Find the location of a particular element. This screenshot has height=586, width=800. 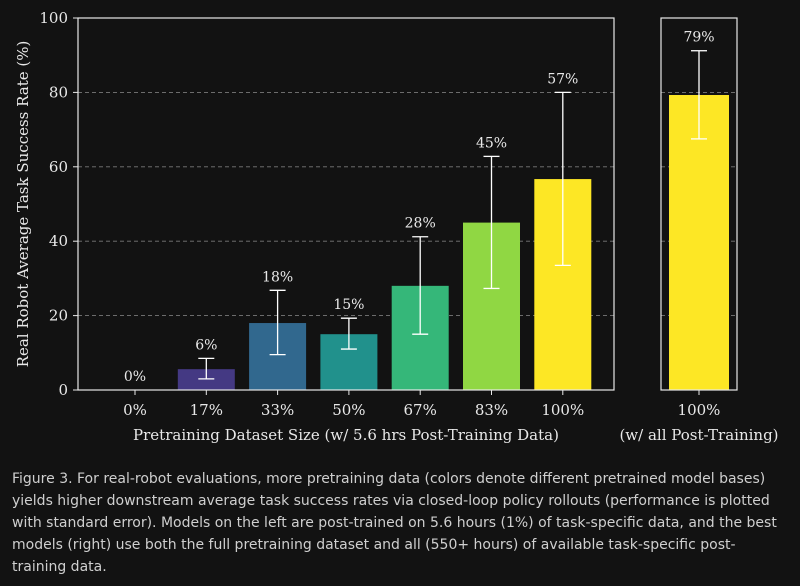

data-label: 0% is located at coordinates (135, 377).